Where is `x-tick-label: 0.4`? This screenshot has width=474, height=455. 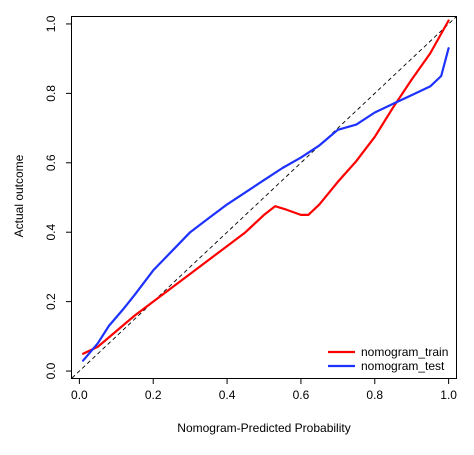
x-tick-label: 0.4 is located at coordinates (227, 395).